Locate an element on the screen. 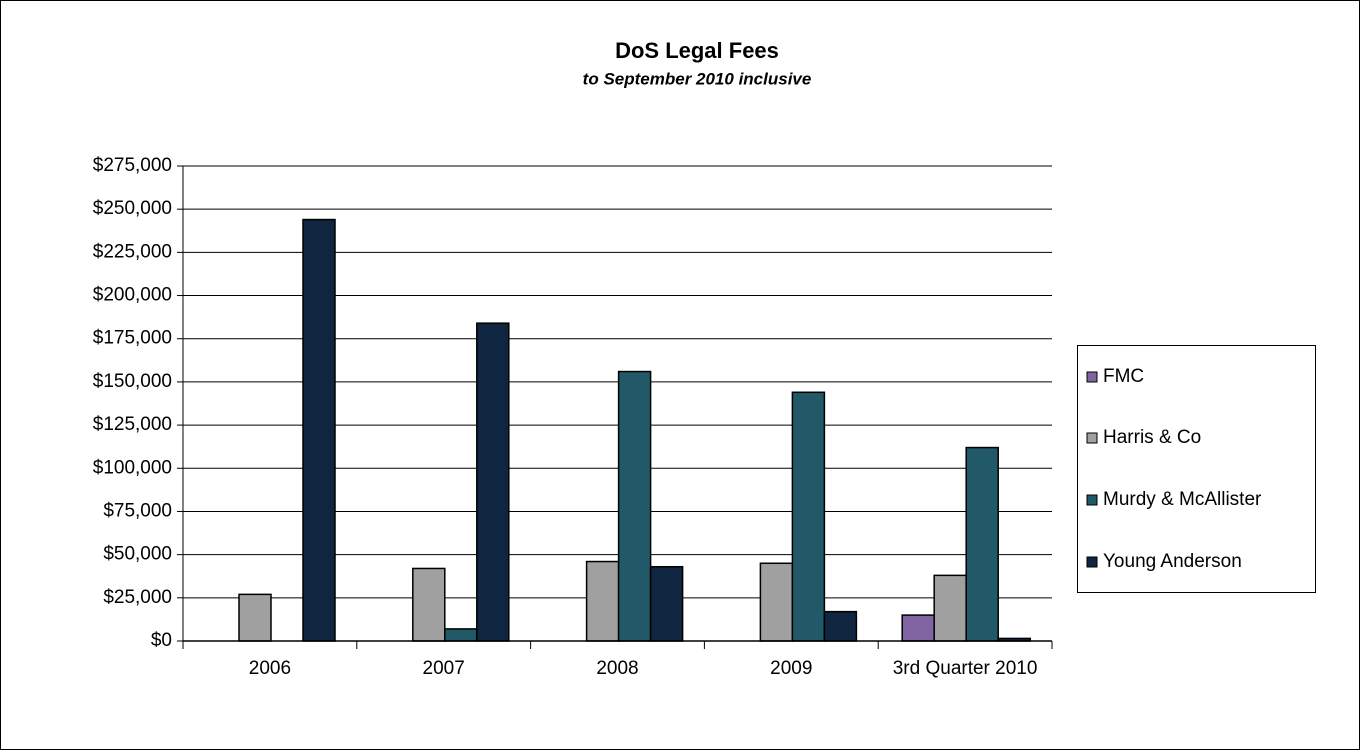 The image size is (1361, 751). y-tick-label: $250,000 is located at coordinates (132, 208).